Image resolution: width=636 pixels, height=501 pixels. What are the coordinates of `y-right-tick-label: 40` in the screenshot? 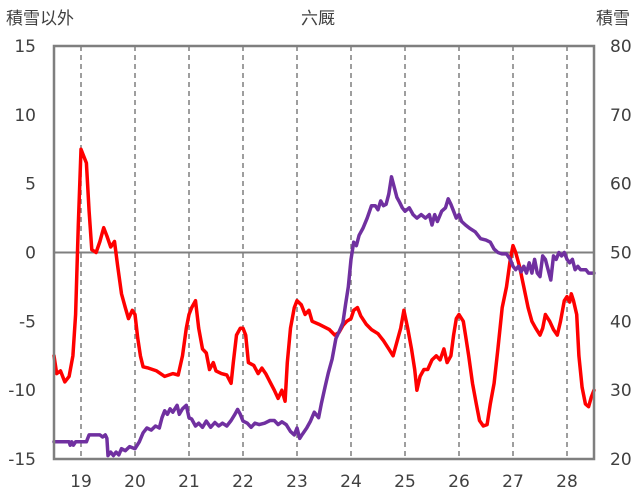 It's located at (621, 322).